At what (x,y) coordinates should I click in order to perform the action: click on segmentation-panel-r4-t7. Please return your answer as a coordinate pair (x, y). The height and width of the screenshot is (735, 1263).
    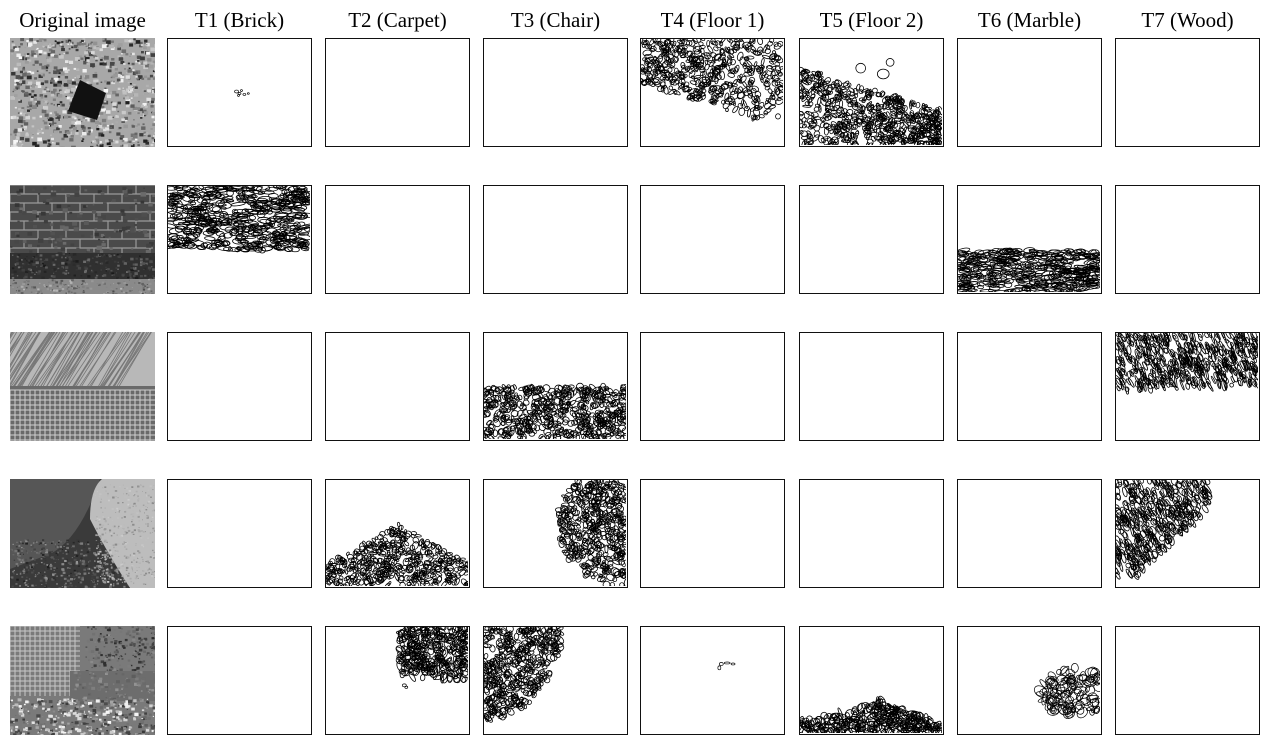
    Looking at the image, I should click on (1187, 533).